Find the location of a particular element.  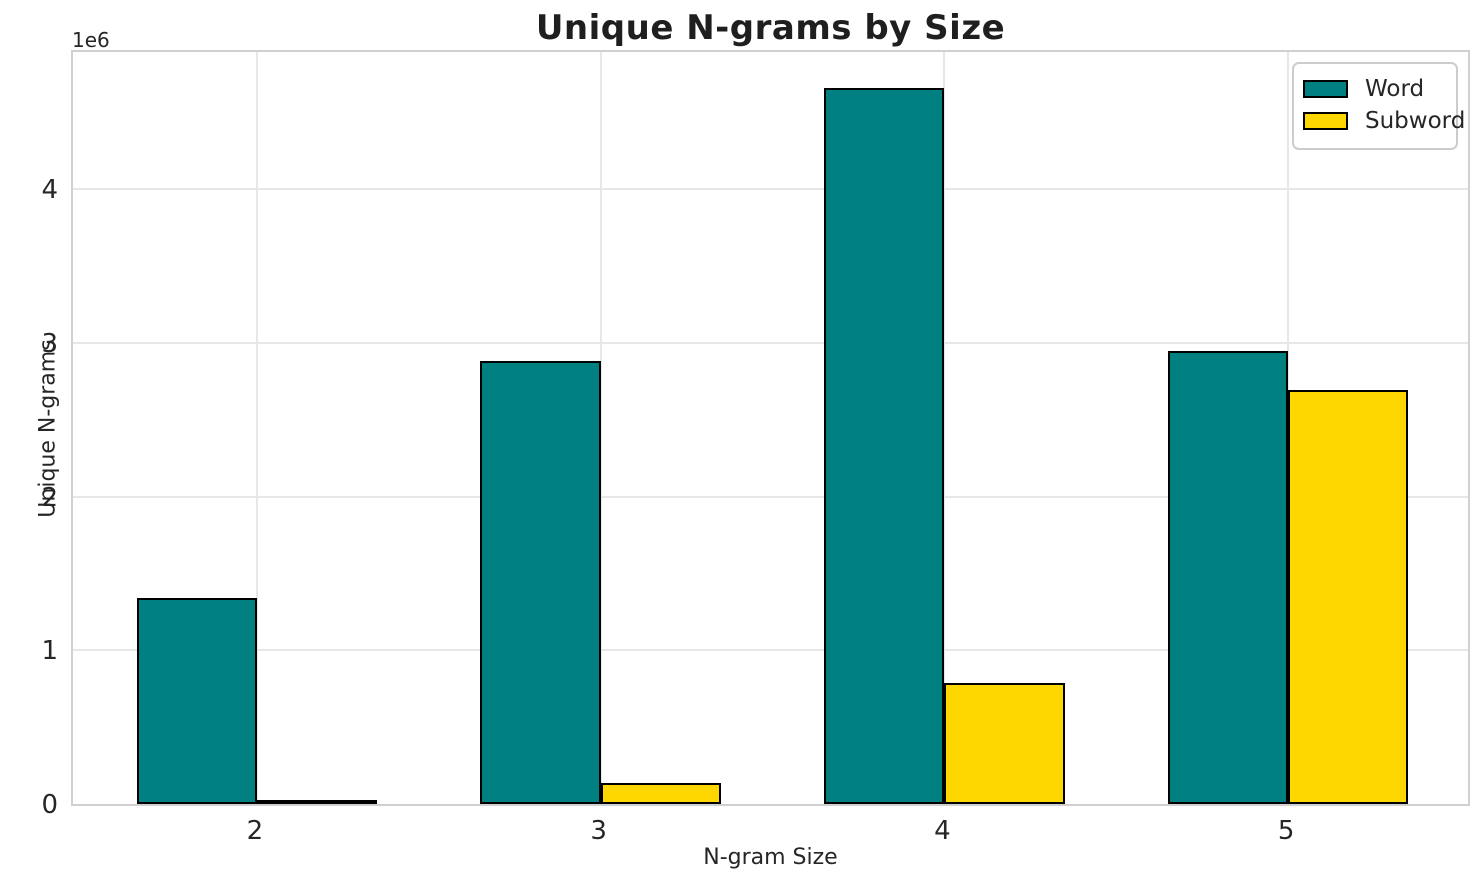

x-tick-label: 2 is located at coordinates (255, 831).